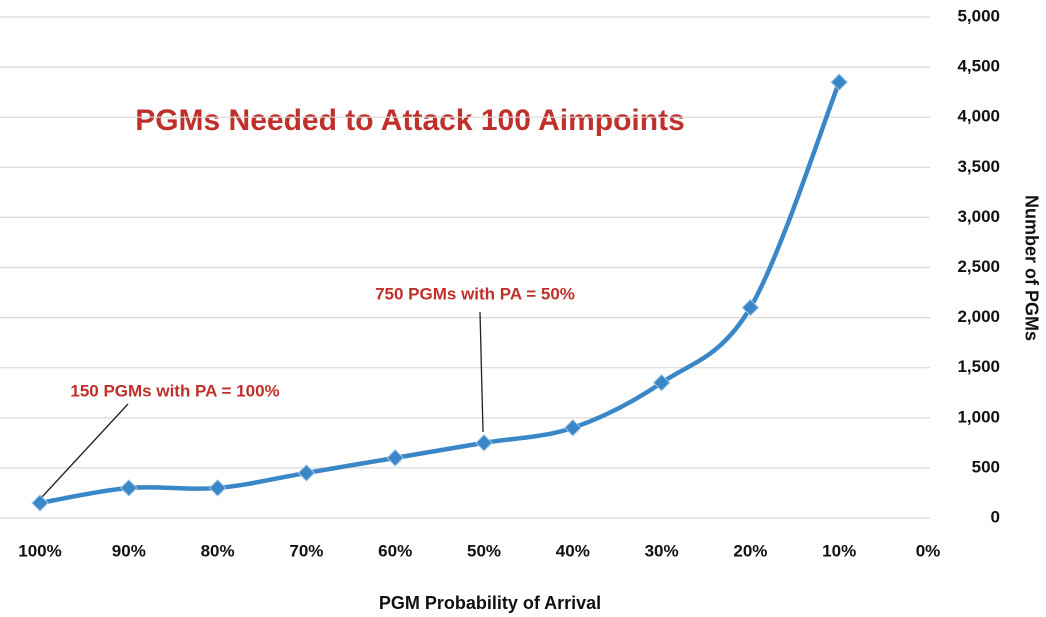  What do you see at coordinates (978, 15) in the screenshot?
I see `y-tick-label: 5,000` at bounding box center [978, 15].